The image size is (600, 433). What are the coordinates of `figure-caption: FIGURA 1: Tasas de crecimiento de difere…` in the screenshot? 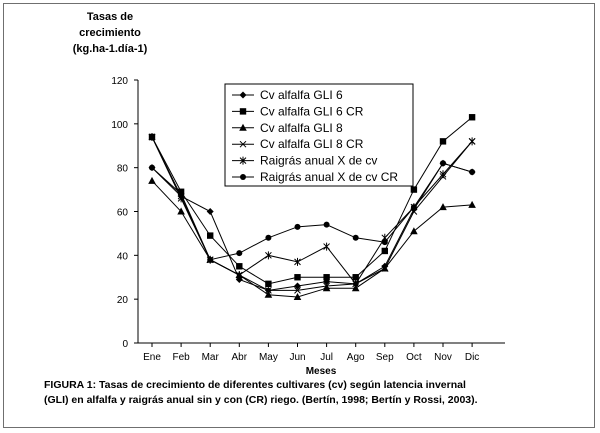 It's located at (304, 393).